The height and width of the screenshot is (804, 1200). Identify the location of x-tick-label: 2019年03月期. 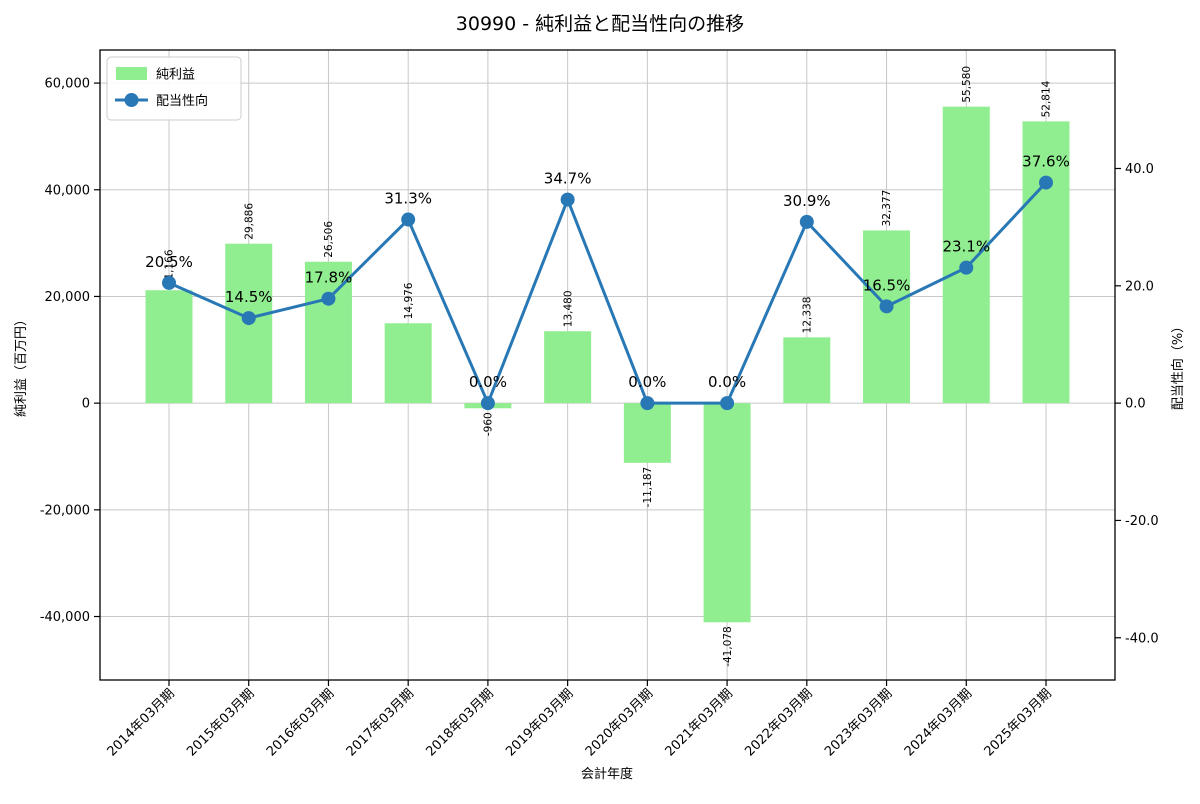
(539, 722).